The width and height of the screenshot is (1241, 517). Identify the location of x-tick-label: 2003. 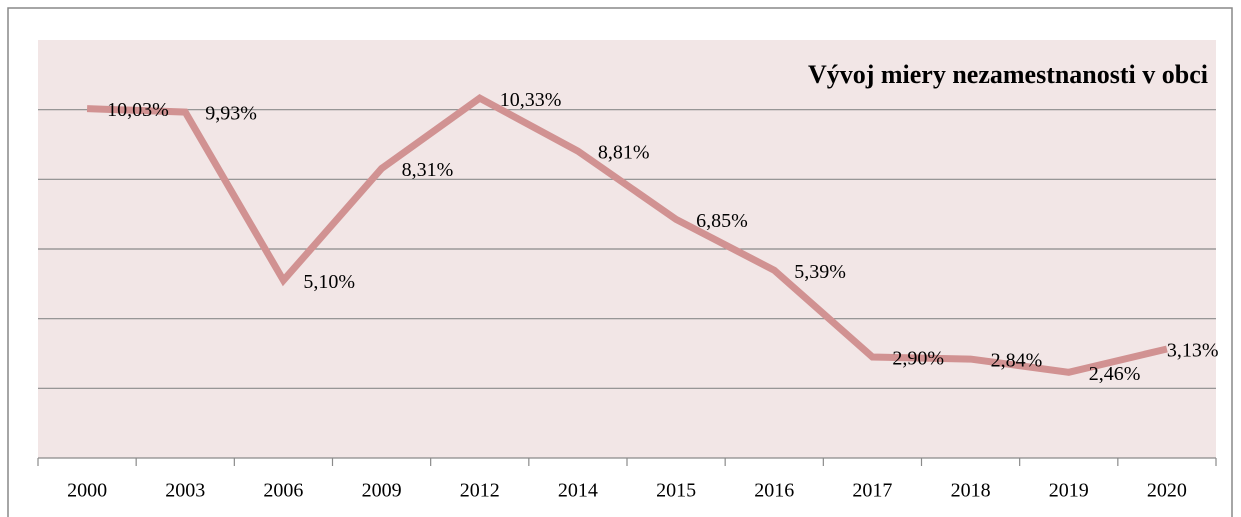
(185, 491).